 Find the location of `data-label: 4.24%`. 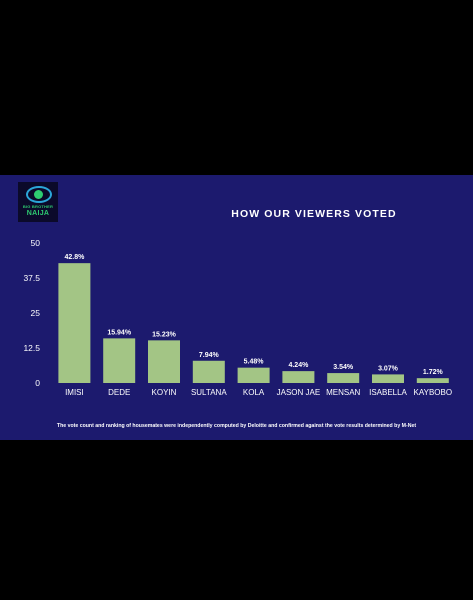

data-label: 4.24% is located at coordinates (298, 365).